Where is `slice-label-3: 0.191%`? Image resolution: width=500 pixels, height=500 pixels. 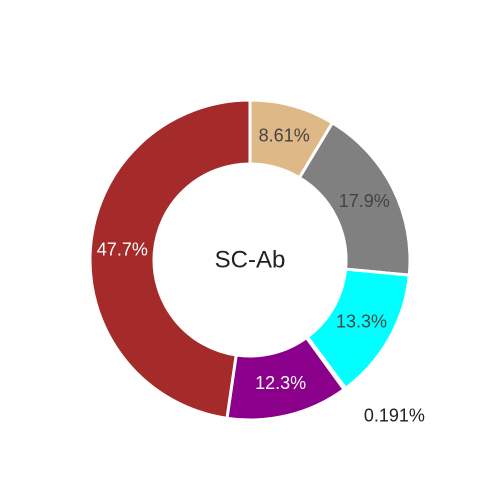 slice-label-3: 0.191% is located at coordinates (394, 415).